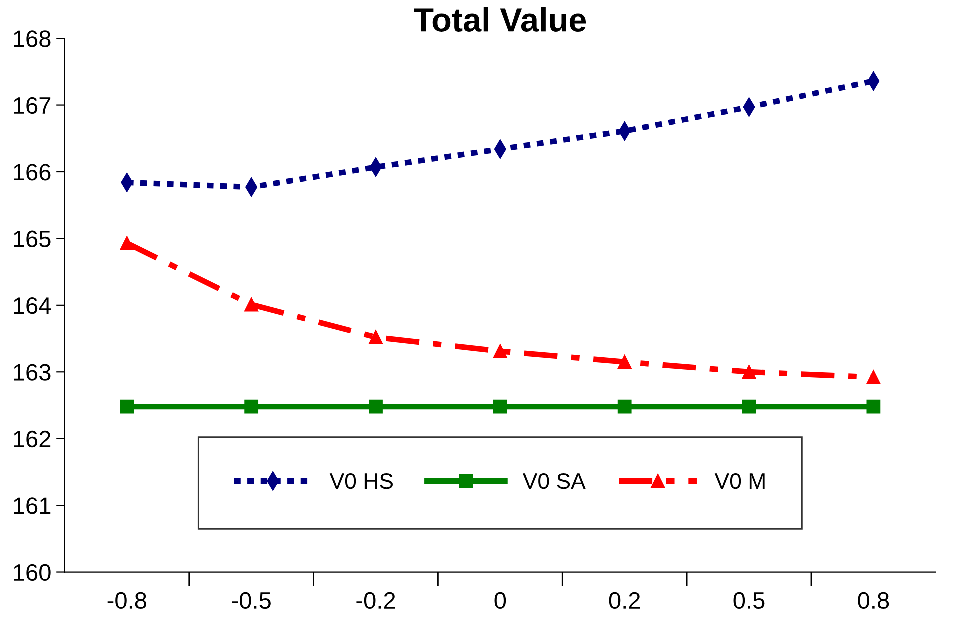 This screenshot has width=955, height=643. What do you see at coordinates (874, 601) in the screenshot?
I see `x-tick-label: 0.8` at bounding box center [874, 601].